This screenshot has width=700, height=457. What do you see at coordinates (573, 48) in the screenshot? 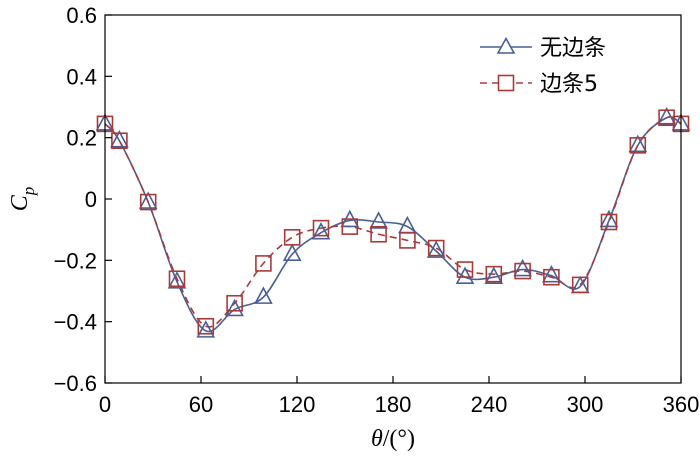
I see `legend-label-series-1: 无边条` at bounding box center [573, 48].